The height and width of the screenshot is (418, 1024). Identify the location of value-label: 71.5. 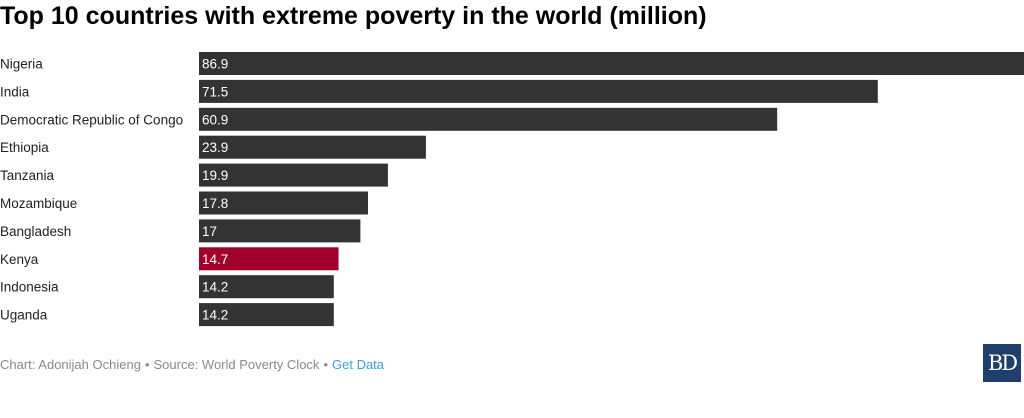
(215, 91).